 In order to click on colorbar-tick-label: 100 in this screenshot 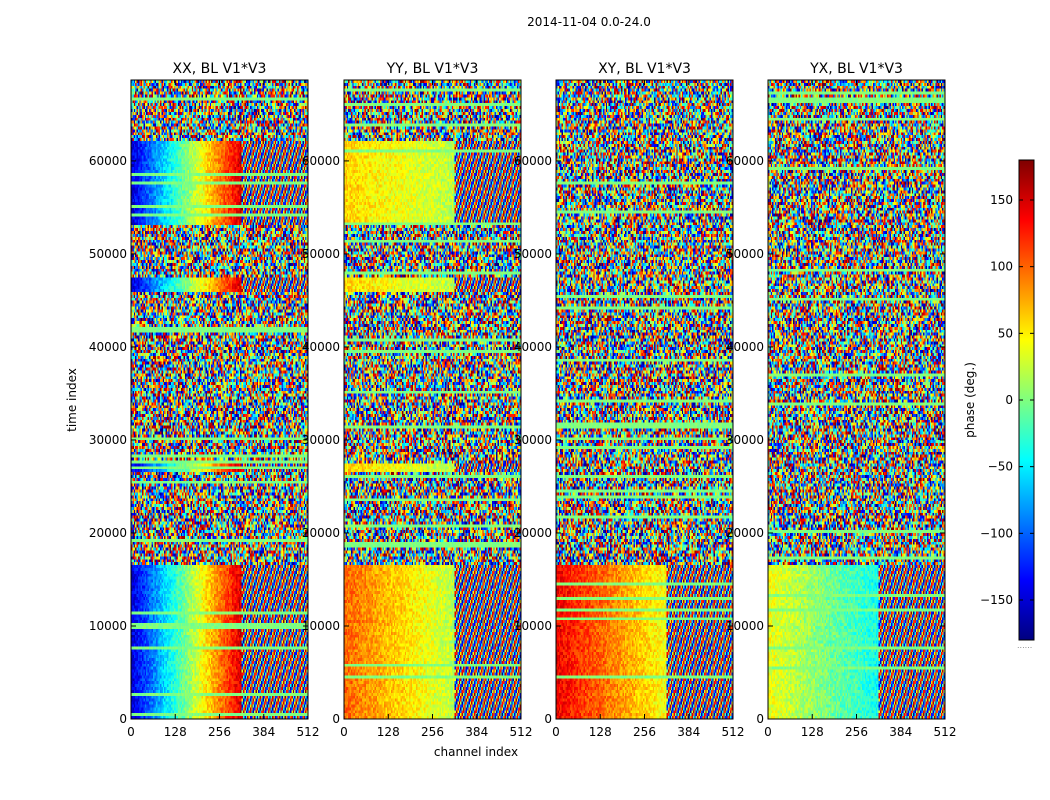, I will do `click(1001, 267)`.